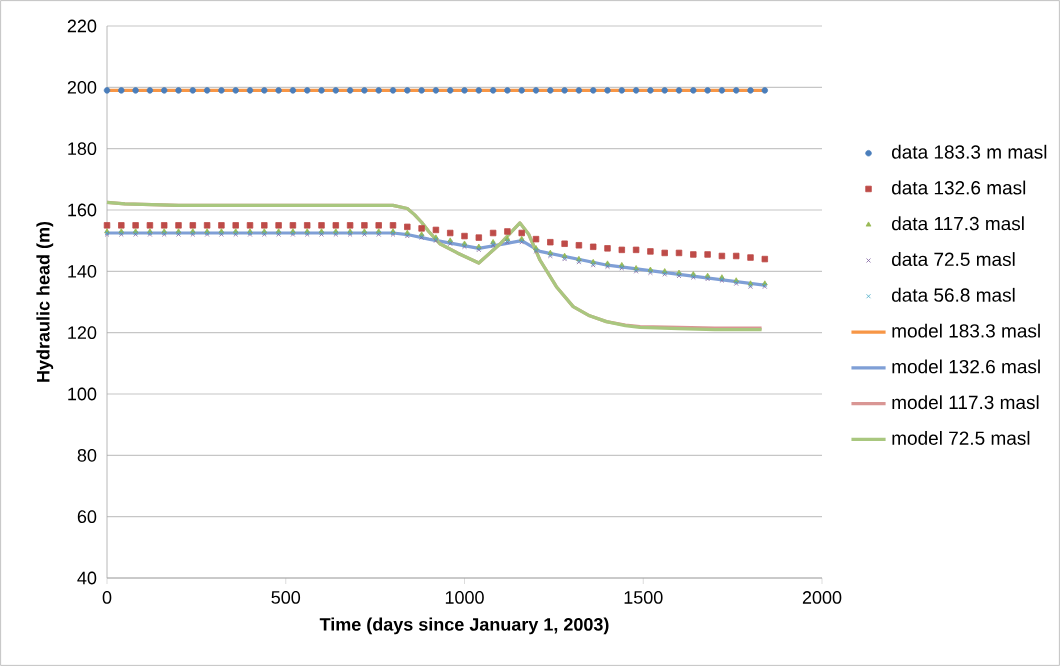 The height and width of the screenshot is (666, 1060). What do you see at coordinates (82, 210) in the screenshot?
I see `y-tick-label: 160` at bounding box center [82, 210].